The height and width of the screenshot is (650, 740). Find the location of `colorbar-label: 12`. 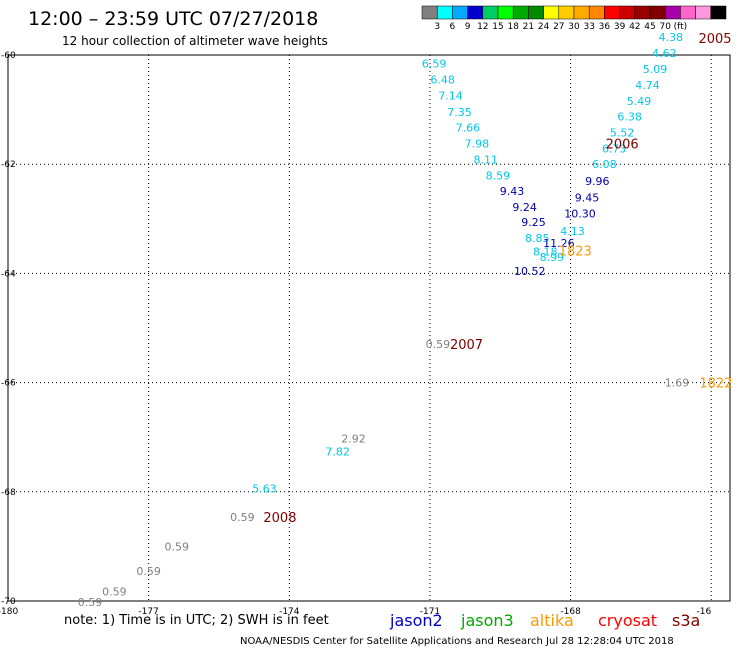

colorbar-label: 12 is located at coordinates (482, 27).